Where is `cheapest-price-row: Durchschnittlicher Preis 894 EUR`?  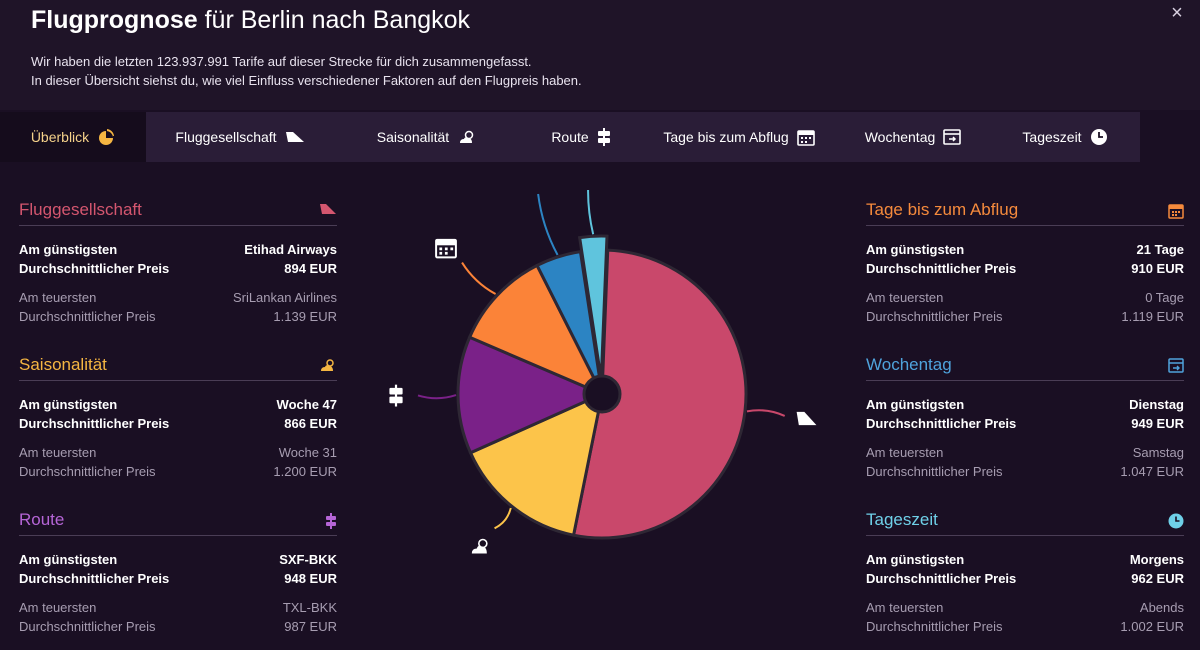
cheapest-price-row: Durchschnittlicher Preis 894 EUR is located at coordinates (178, 268).